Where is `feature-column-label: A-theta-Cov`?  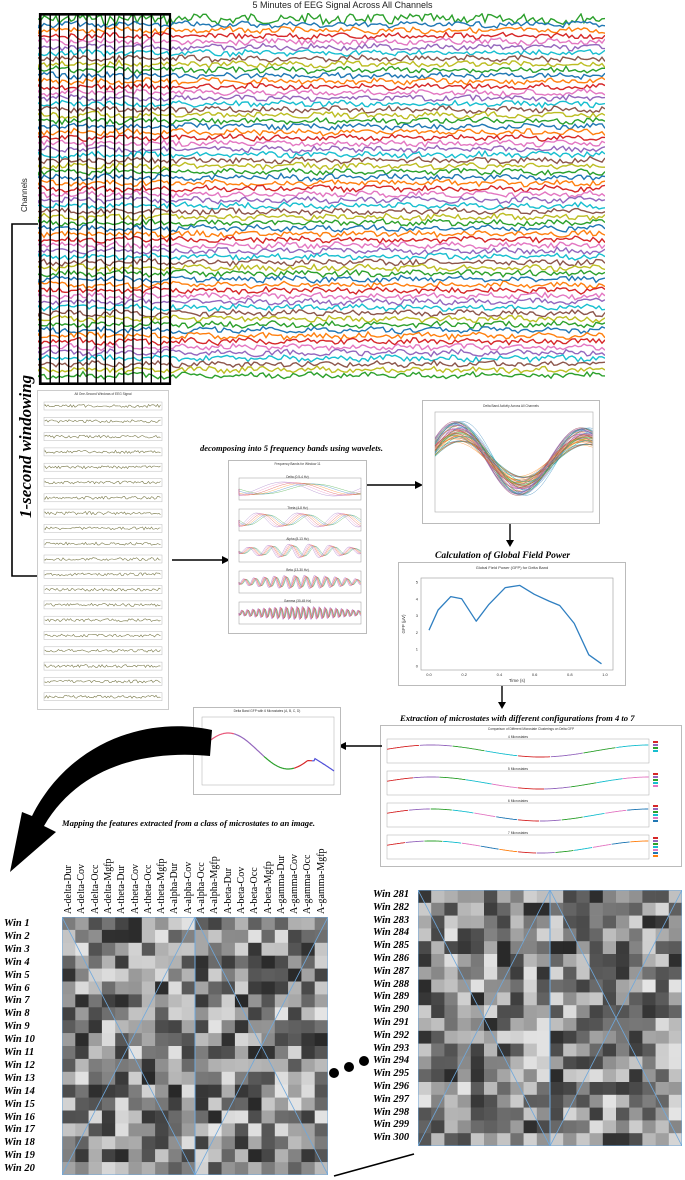
feature-column-label: A-theta-Cov is located at coordinates (135, 889).